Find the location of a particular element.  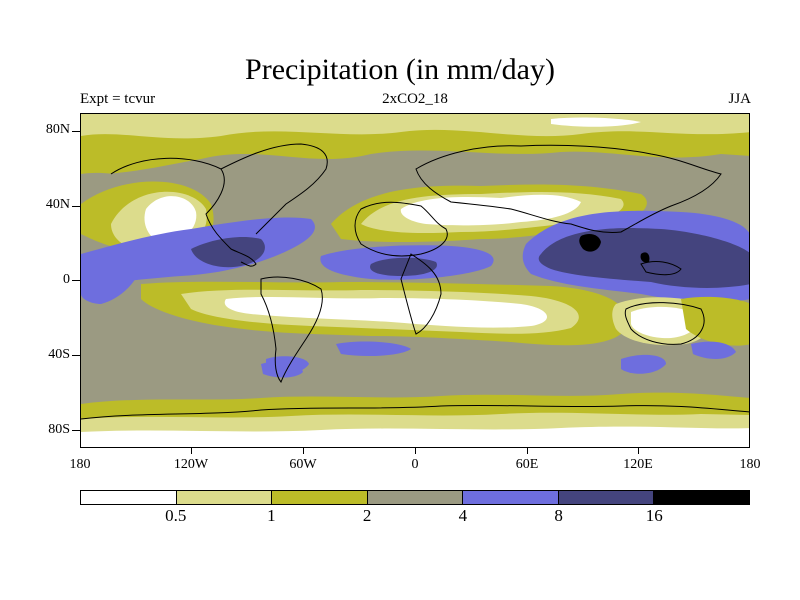

lat-label-80s: 80S is located at coordinates (59, 429).